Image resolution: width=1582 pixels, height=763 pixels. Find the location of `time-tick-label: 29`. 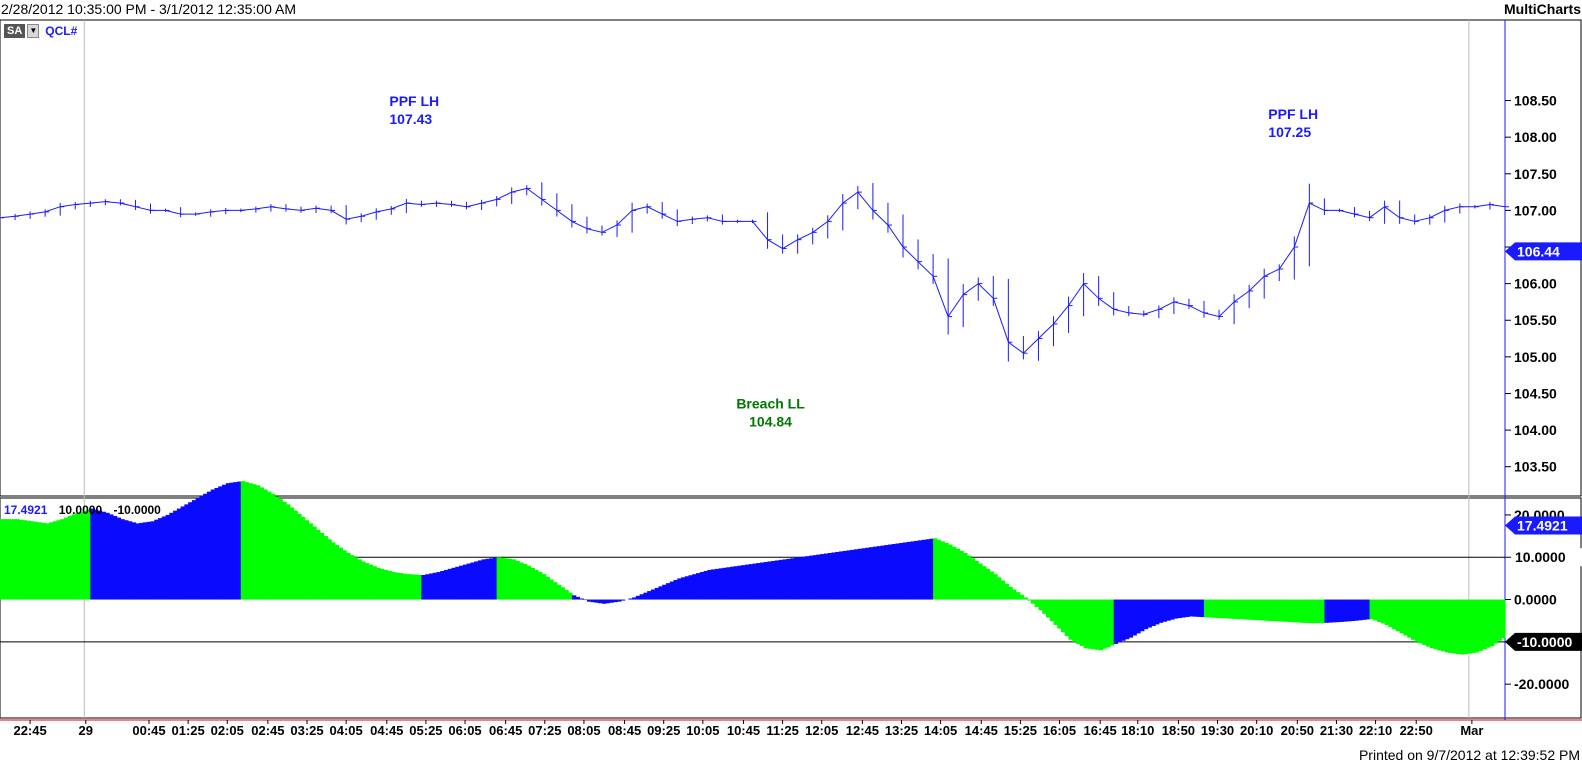

time-tick-label: 29 is located at coordinates (86, 730).